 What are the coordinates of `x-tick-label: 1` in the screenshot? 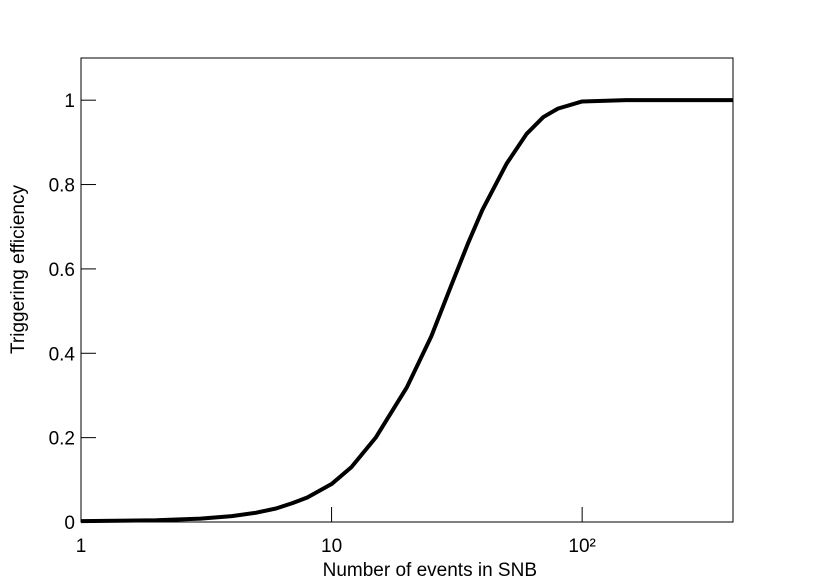 It's located at (81, 546).